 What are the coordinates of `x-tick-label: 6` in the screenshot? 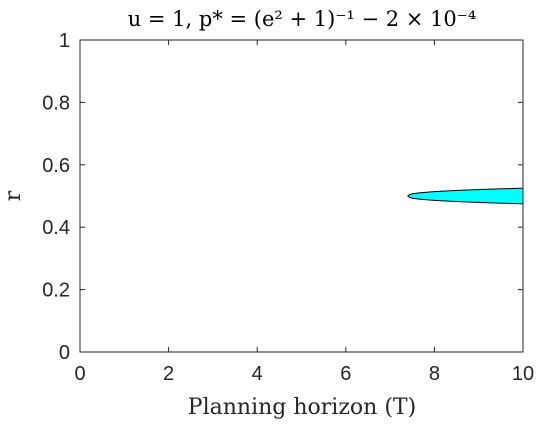 It's located at (345, 374).